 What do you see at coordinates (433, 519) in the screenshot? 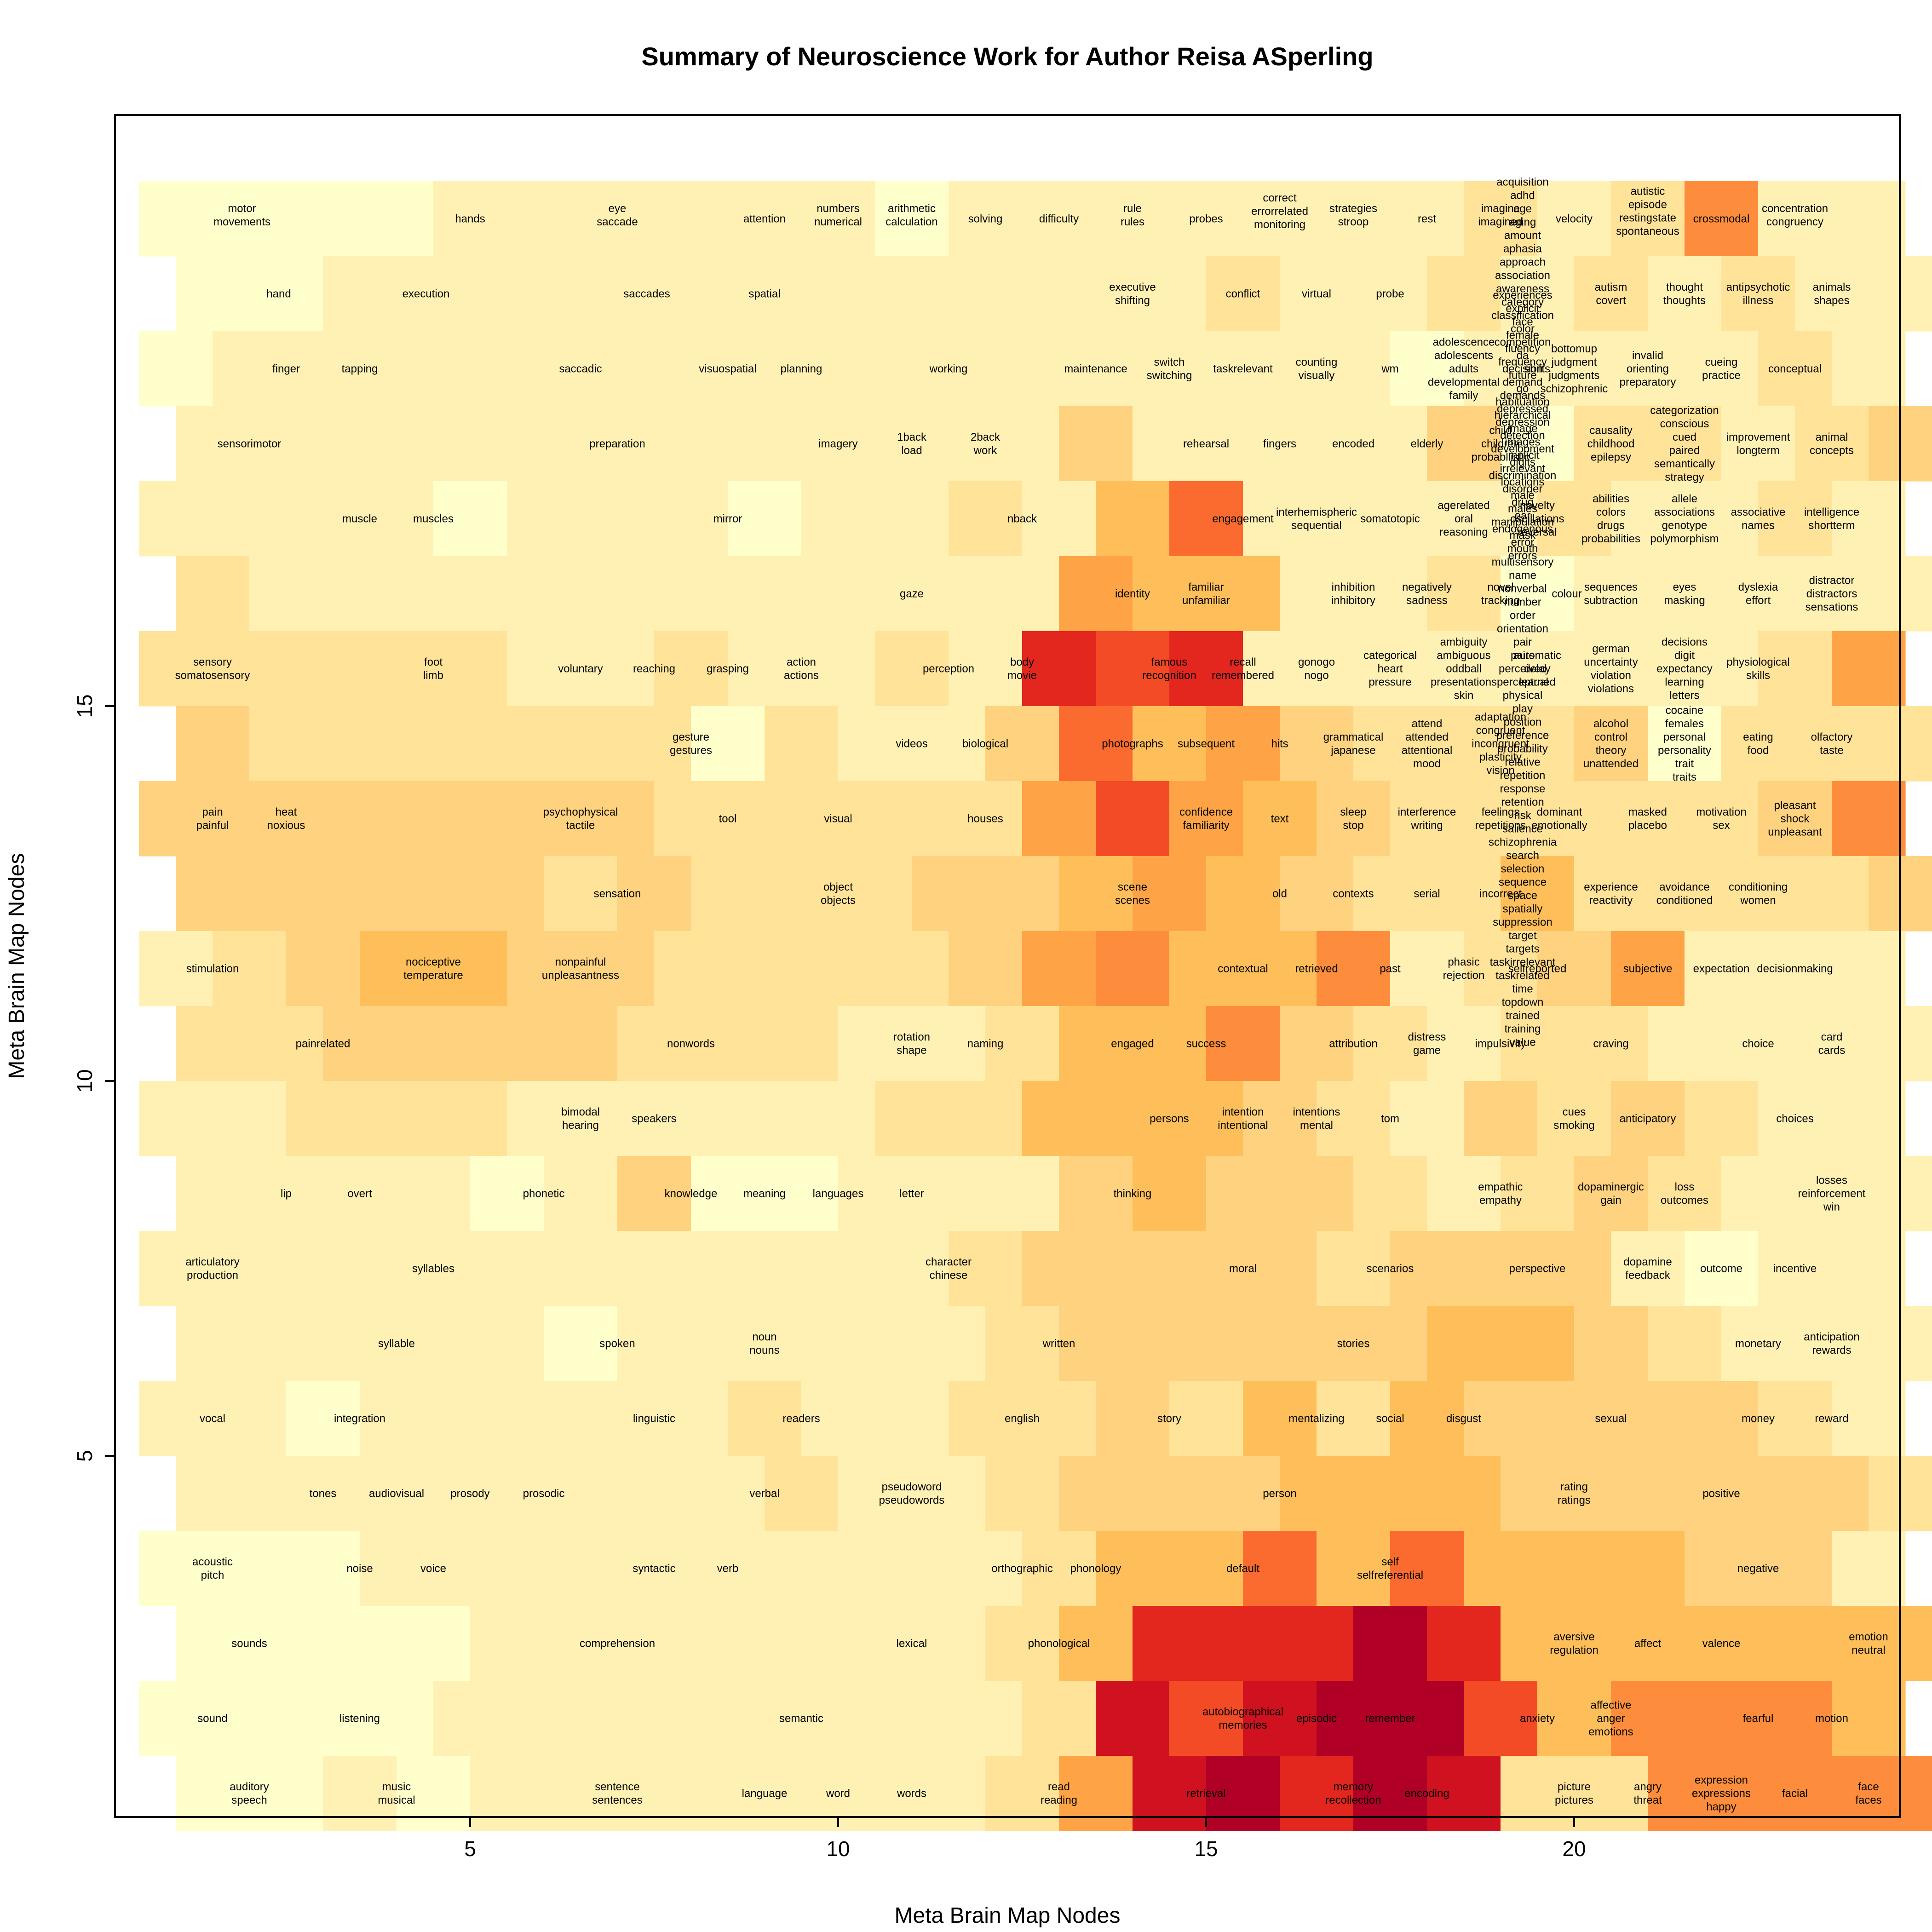
I see `term-label: muscles` at bounding box center [433, 519].